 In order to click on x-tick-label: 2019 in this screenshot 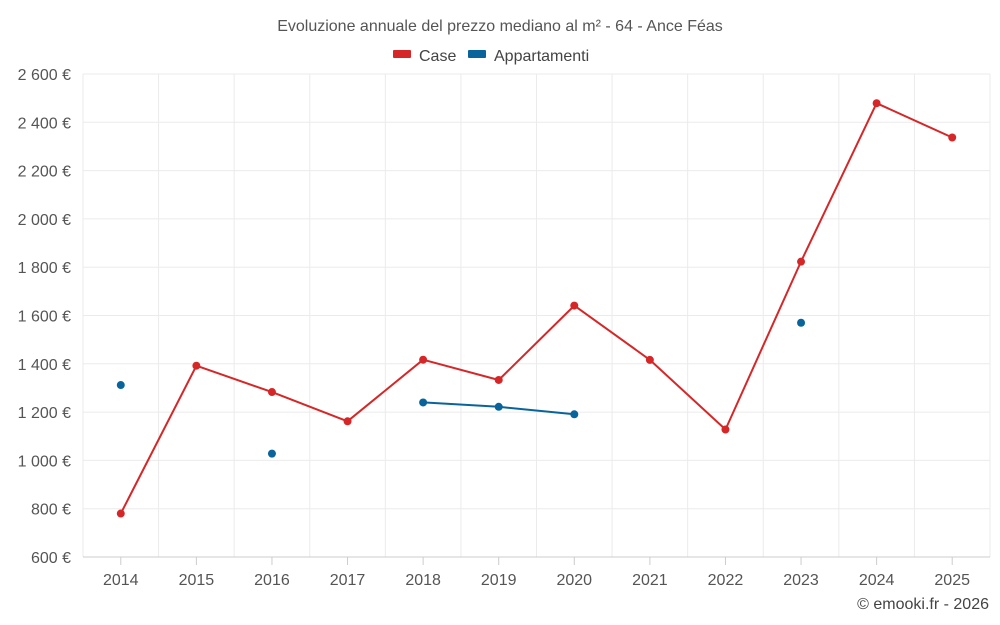, I will do `click(499, 580)`.